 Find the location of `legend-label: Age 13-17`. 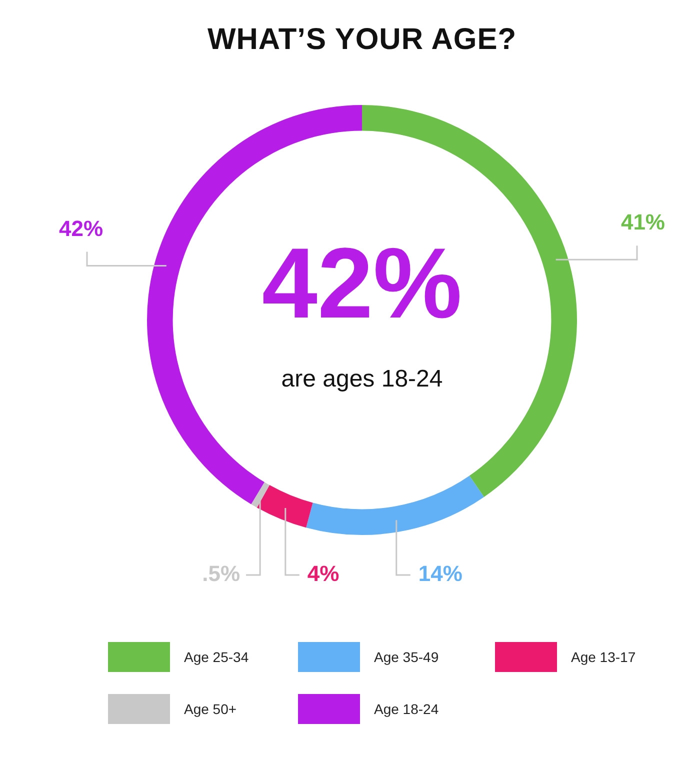

legend-label: Age 13-17 is located at coordinates (603, 657).